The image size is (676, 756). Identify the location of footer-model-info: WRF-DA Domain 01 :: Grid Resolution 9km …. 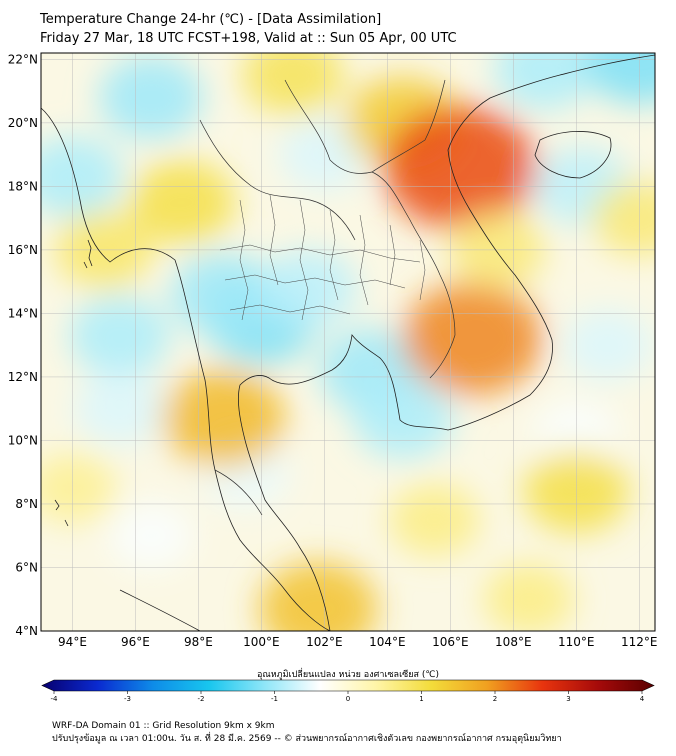
(163, 726).